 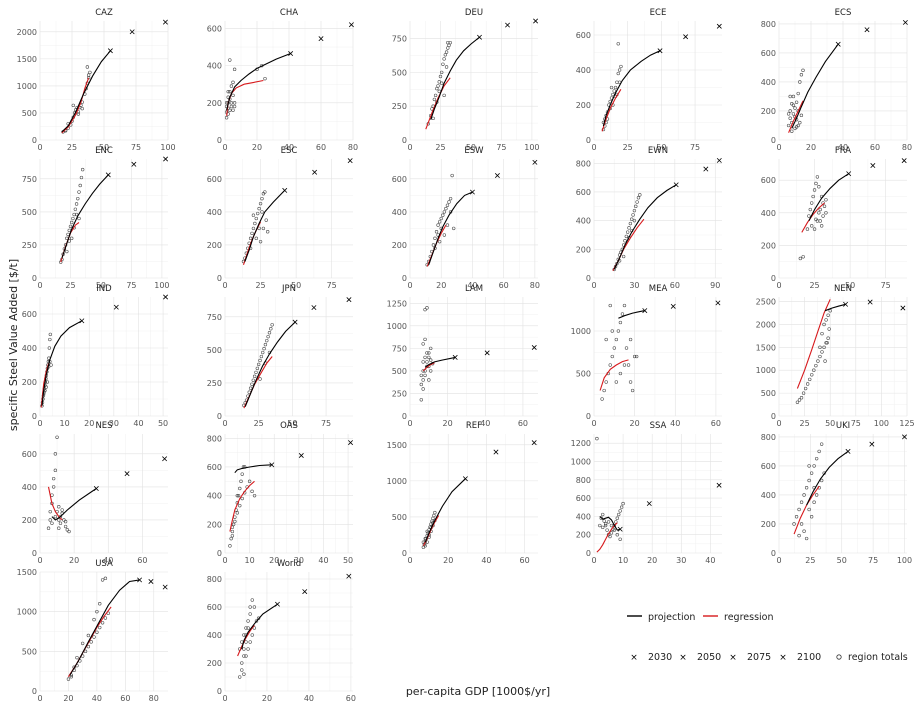 I want to click on facet-title: IND, so click(x=104, y=289).